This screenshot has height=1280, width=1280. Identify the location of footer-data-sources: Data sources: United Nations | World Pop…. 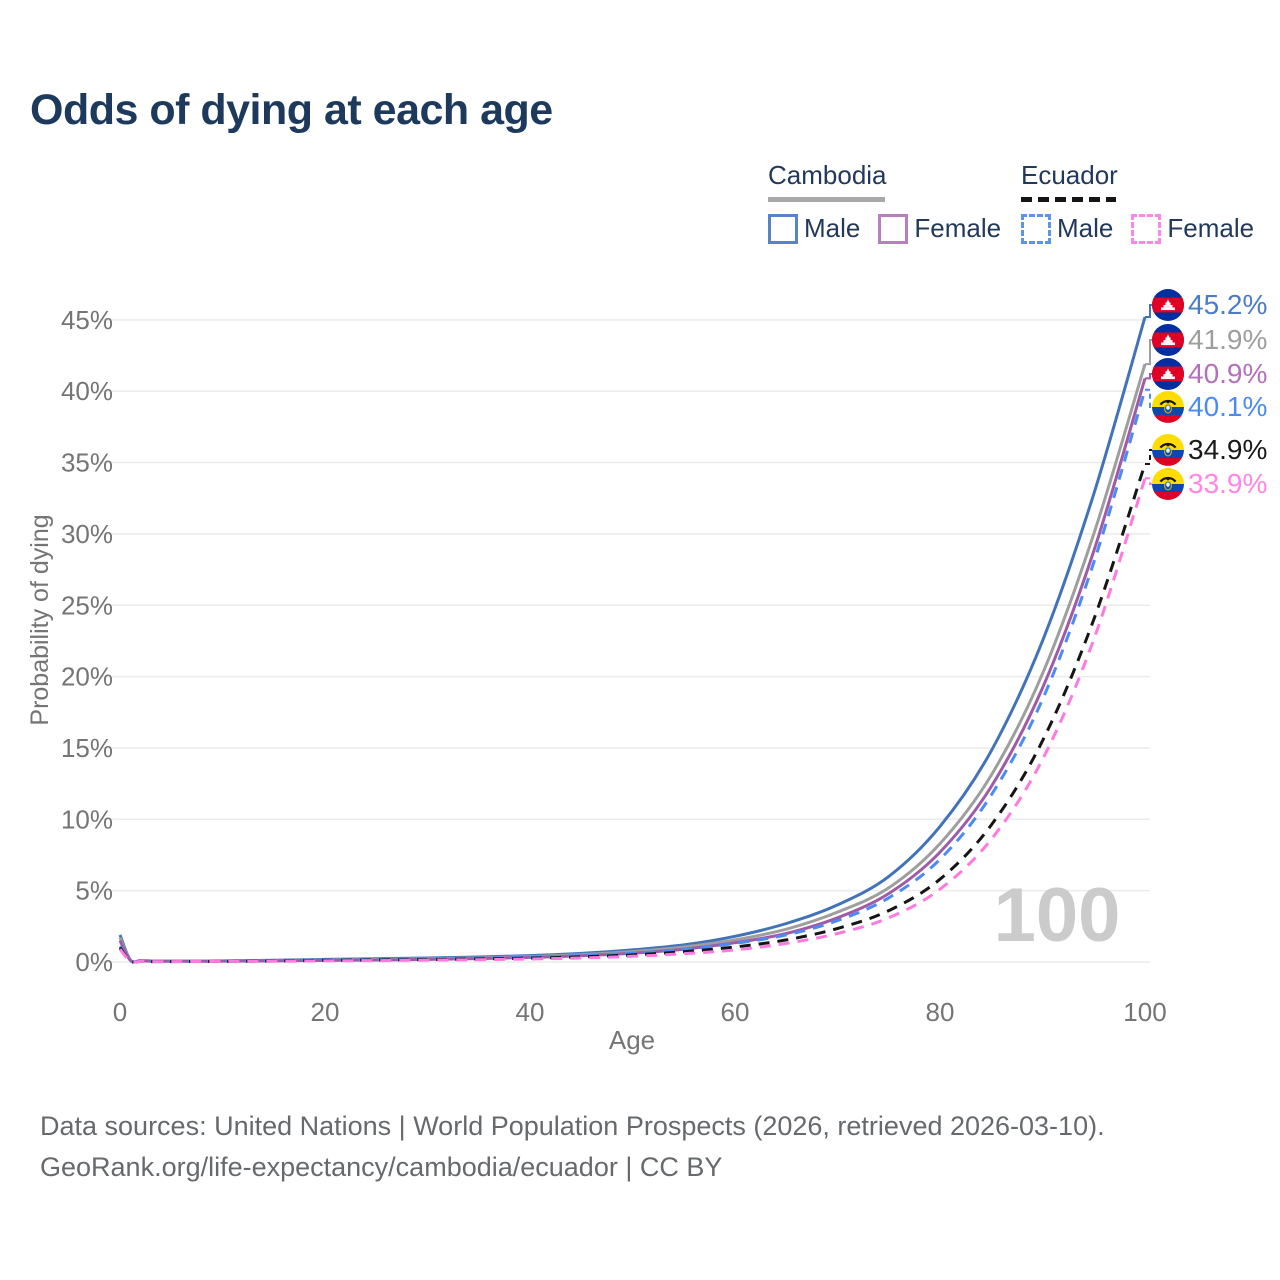
(572, 1126).